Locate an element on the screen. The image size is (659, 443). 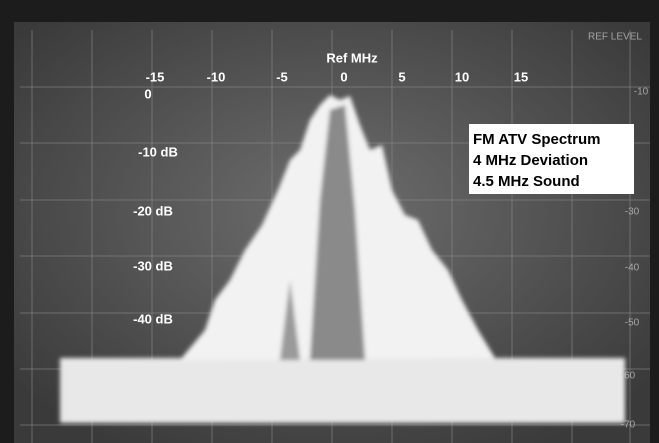
x-label: 0 is located at coordinates (343, 76).